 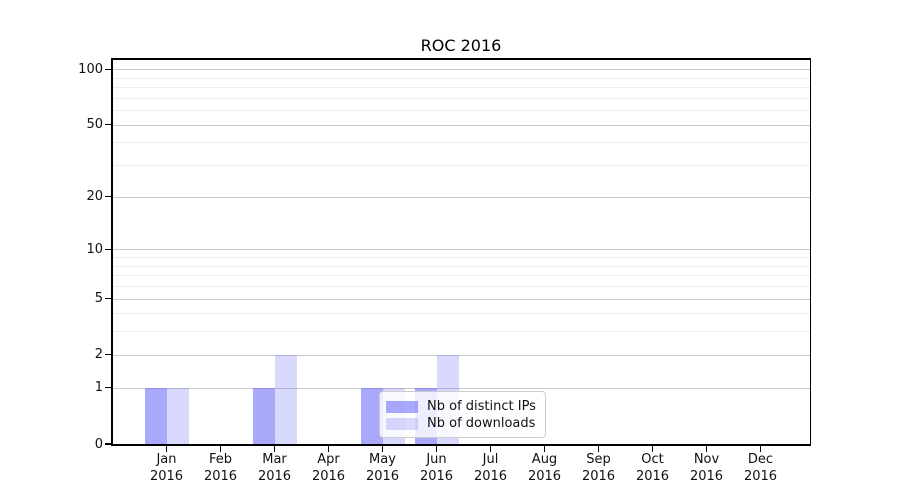 What do you see at coordinates (328, 468) in the screenshot?
I see `x-tick-label: Apr 2016` at bounding box center [328, 468].